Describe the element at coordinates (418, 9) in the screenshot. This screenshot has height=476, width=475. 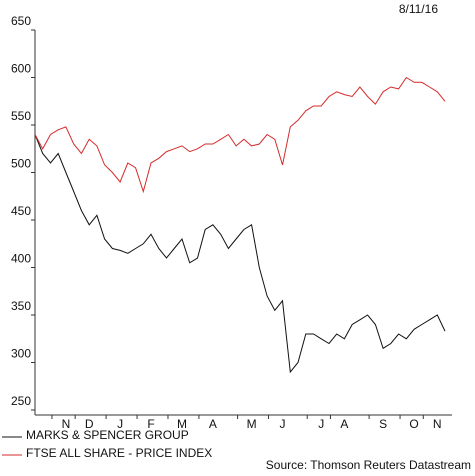
I see `date-label: 8/11/16` at that location.